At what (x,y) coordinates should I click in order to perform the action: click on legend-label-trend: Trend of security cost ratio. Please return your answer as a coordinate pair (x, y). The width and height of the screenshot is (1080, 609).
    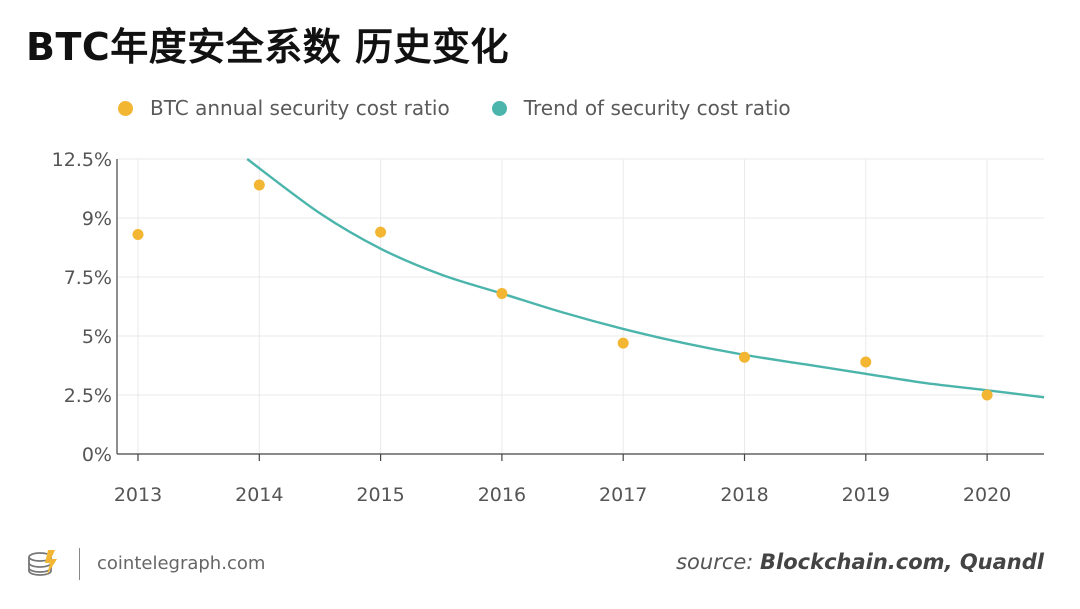
    Looking at the image, I should click on (657, 108).